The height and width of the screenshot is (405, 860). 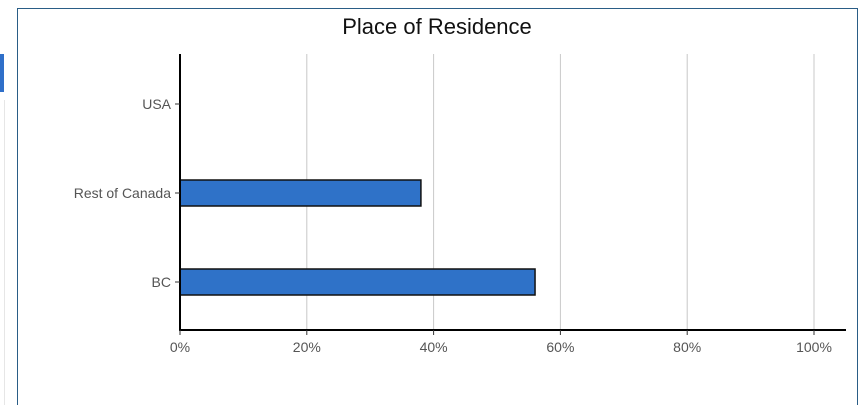 I want to click on left-accent-bar, so click(x=2, y=73).